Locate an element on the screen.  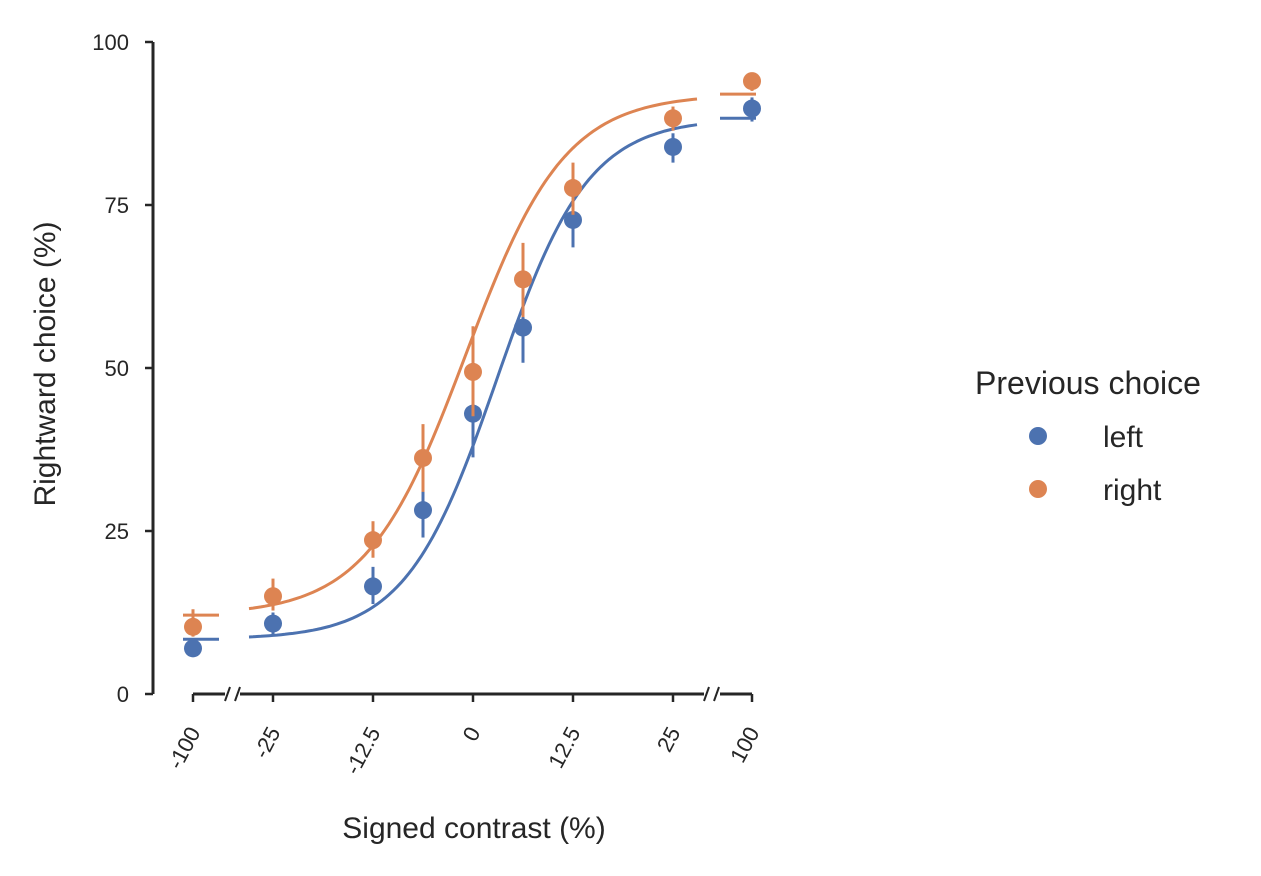
legend-marker-left is located at coordinates (1038, 436).